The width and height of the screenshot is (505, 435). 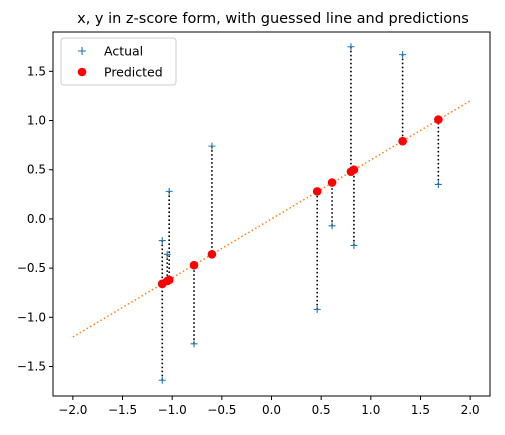 What do you see at coordinates (470, 410) in the screenshot?
I see `x-tick-label: 2.0` at bounding box center [470, 410].